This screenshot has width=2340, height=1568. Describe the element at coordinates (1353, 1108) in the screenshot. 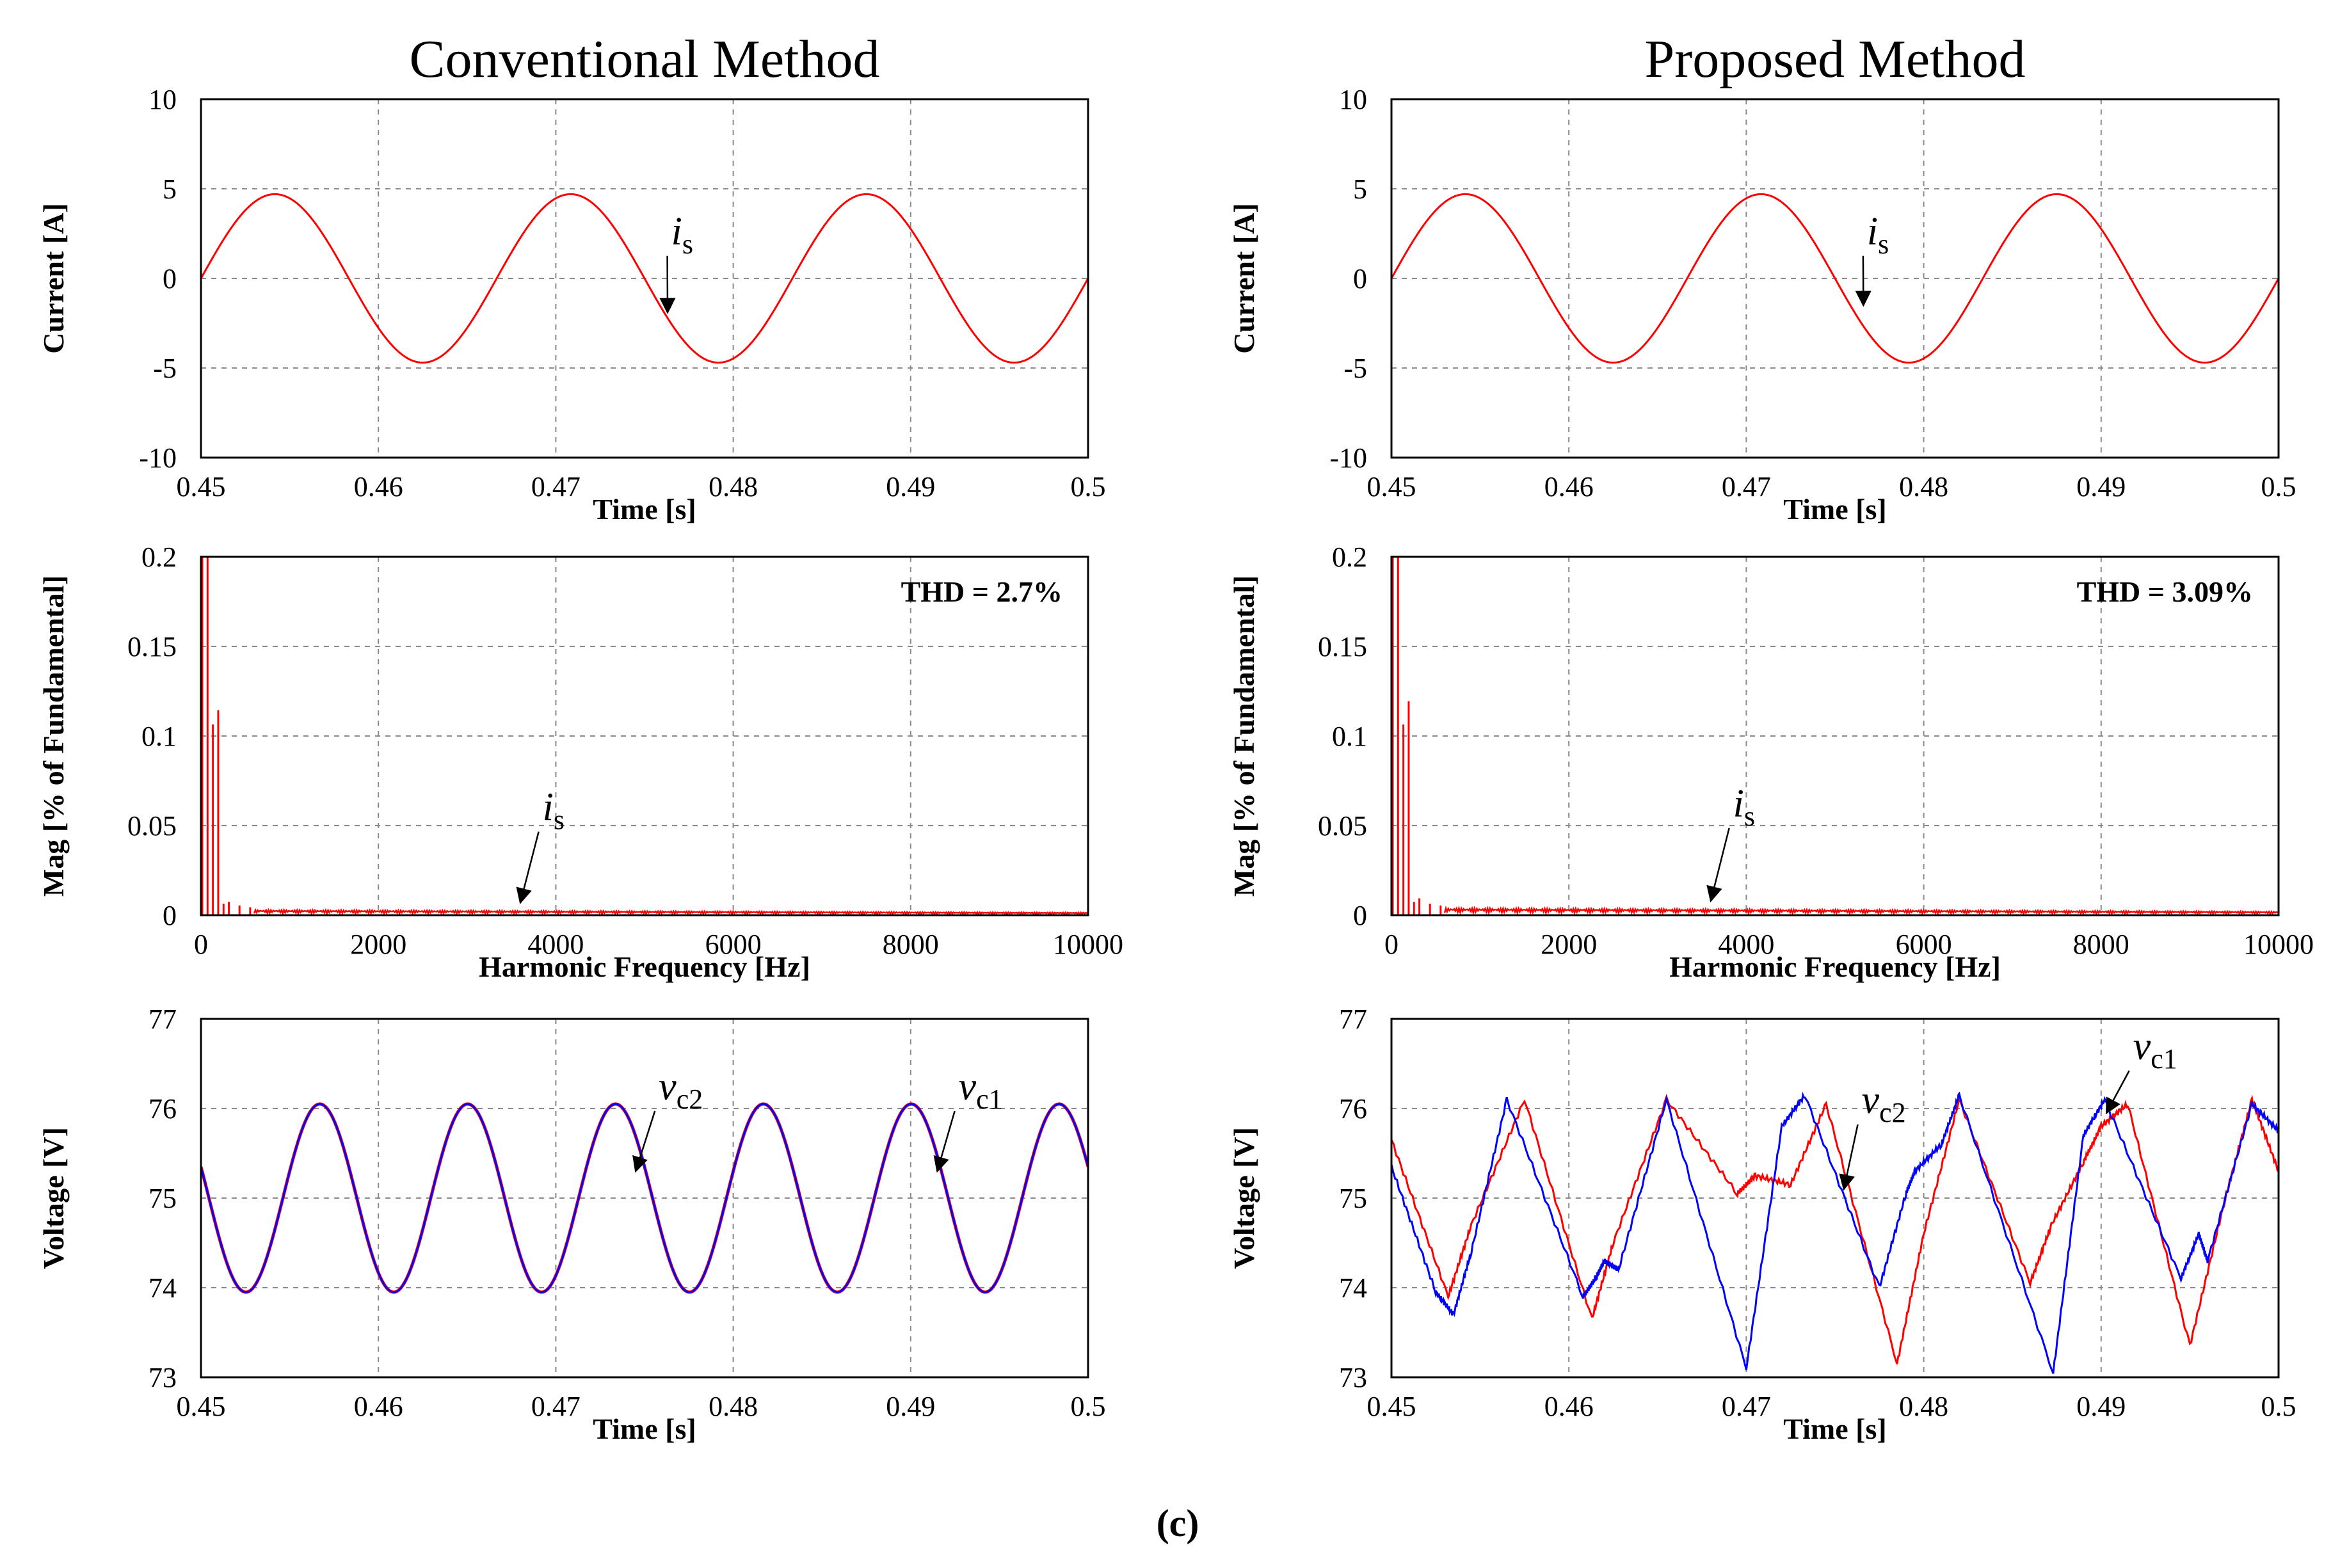

I see `prop-voltage-ytick-label: 76` at that location.